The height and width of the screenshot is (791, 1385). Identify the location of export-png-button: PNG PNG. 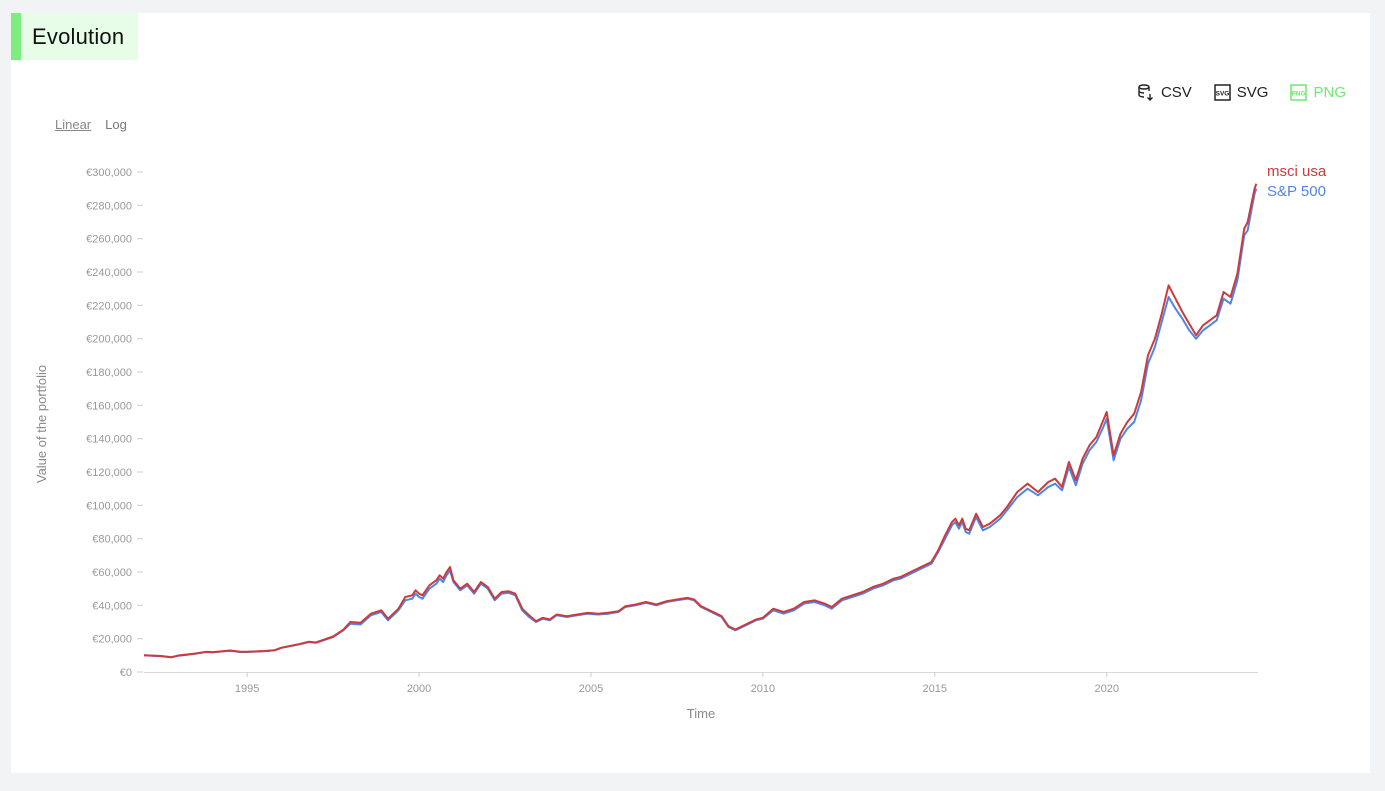
(1318, 92).